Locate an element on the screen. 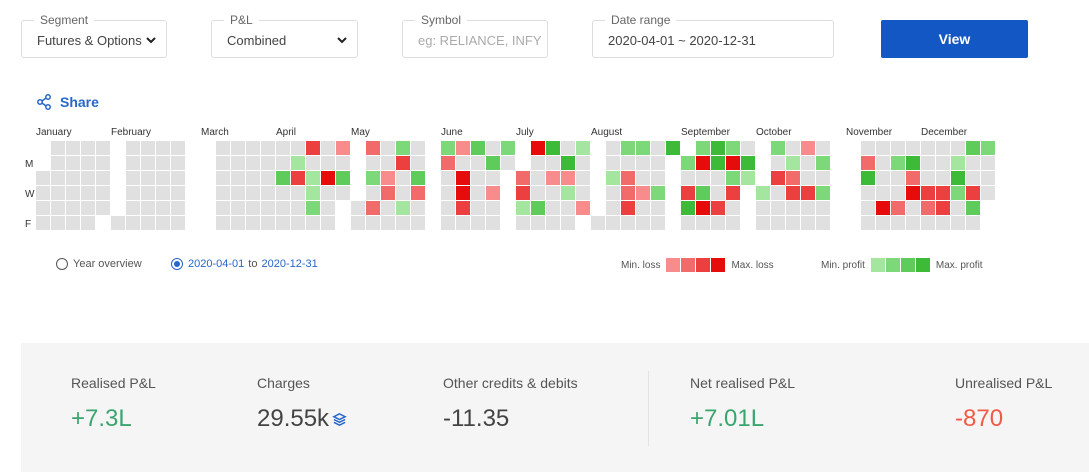 Image resolution: width=1089 pixels, height=472 pixels. year-overview-radio is located at coordinates (62, 264).